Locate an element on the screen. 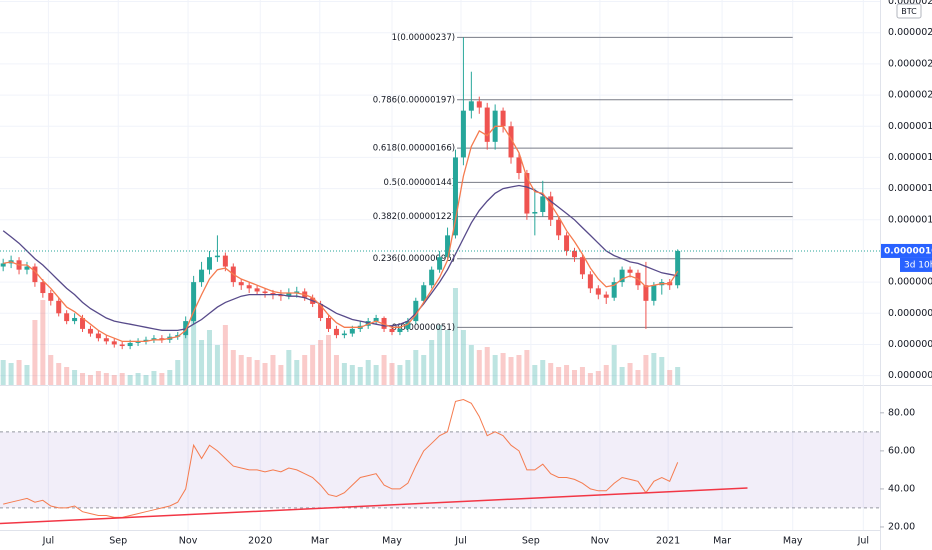  x-tick-label: Sep is located at coordinates (118, 541).